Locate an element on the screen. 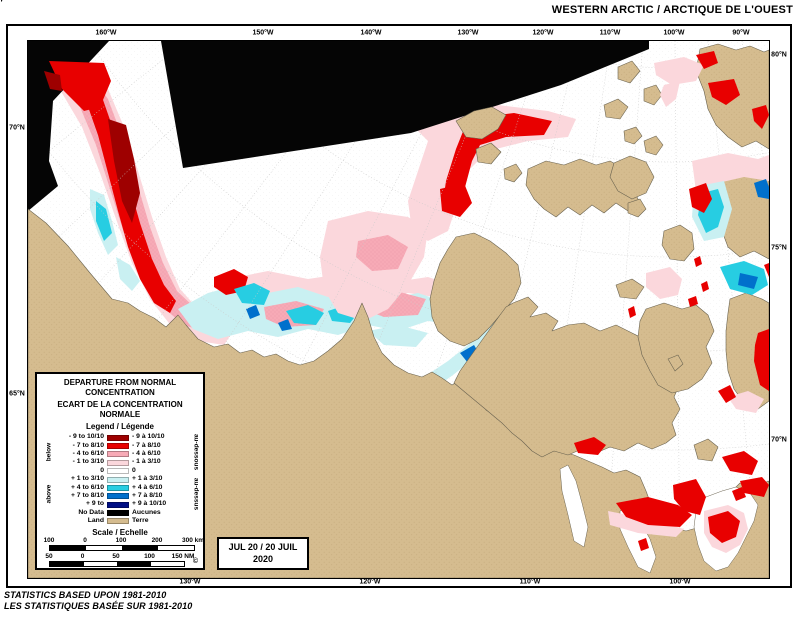 The height and width of the screenshot is (618, 800). legend-label-en: - 7 to 8/10 is located at coordinates (88, 445).